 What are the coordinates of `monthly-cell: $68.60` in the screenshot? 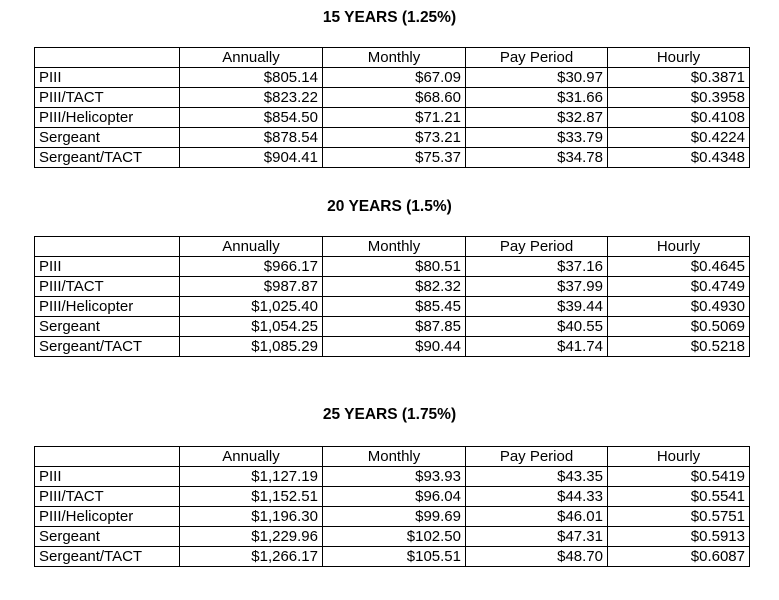 It's located at (394, 97).